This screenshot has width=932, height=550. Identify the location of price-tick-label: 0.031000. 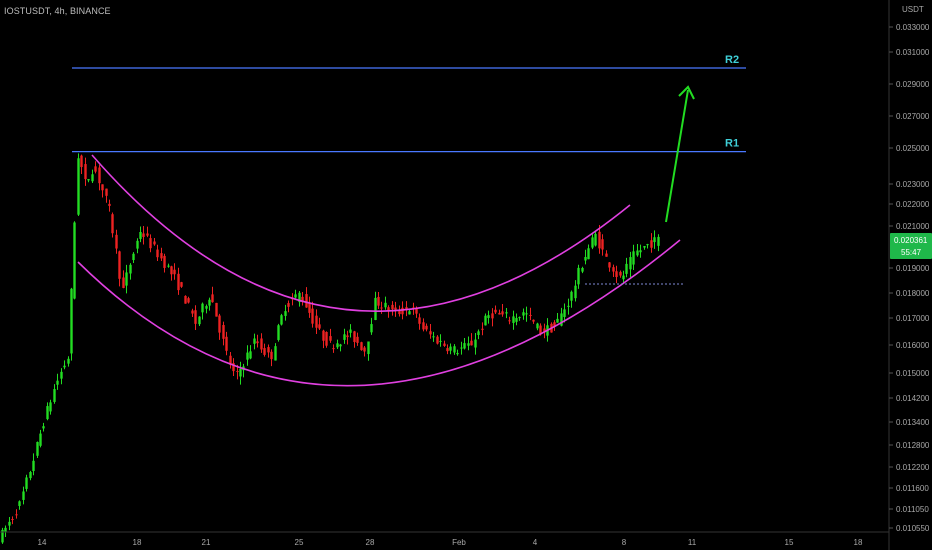
(913, 52).